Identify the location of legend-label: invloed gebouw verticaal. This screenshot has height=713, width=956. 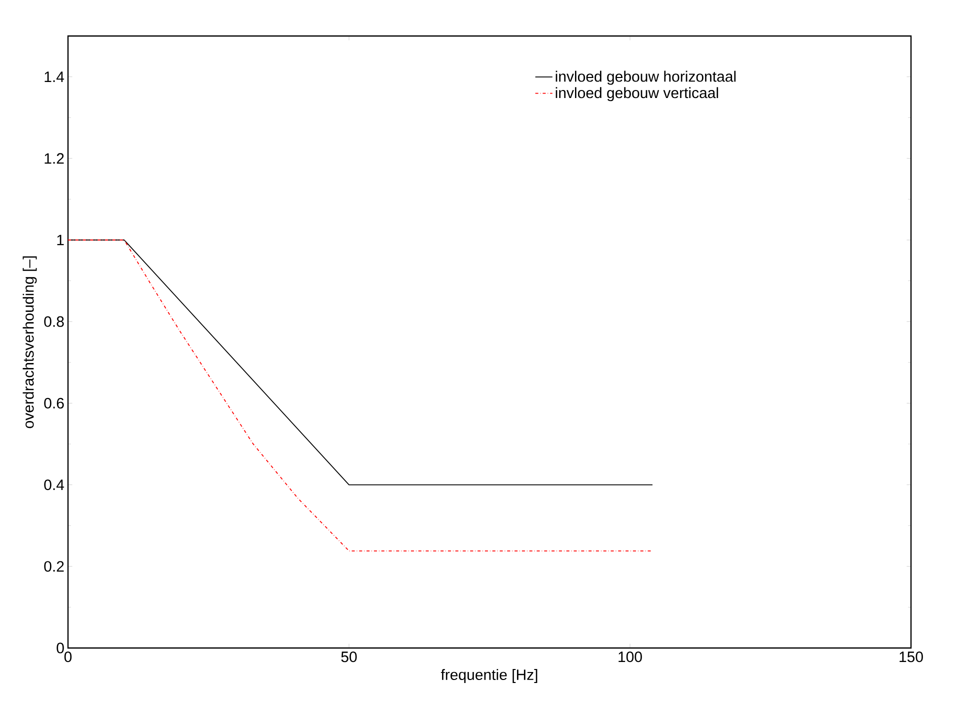
(637, 94).